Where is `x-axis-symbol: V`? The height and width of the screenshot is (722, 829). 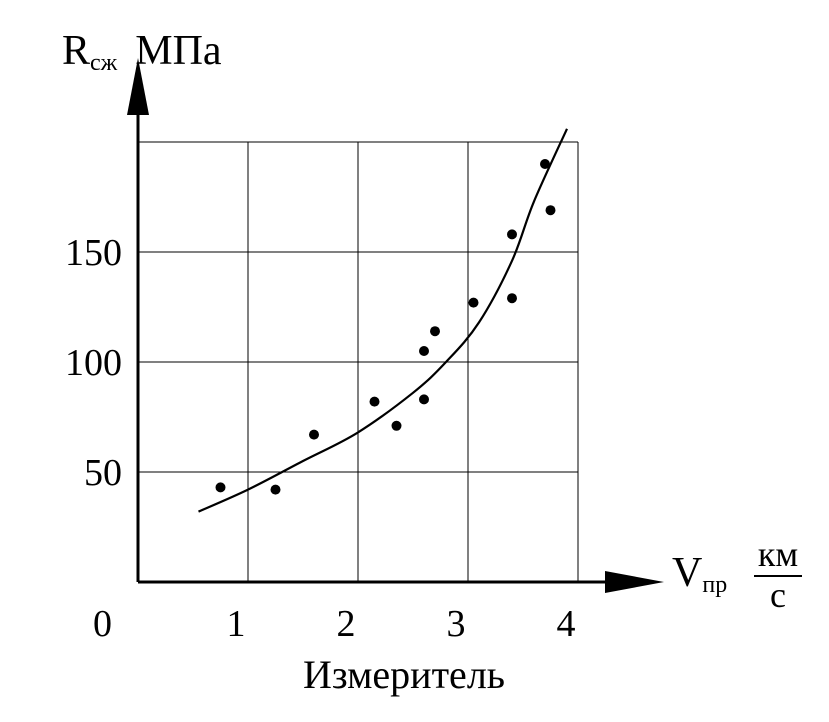 x-axis-symbol: V is located at coordinates (687, 573).